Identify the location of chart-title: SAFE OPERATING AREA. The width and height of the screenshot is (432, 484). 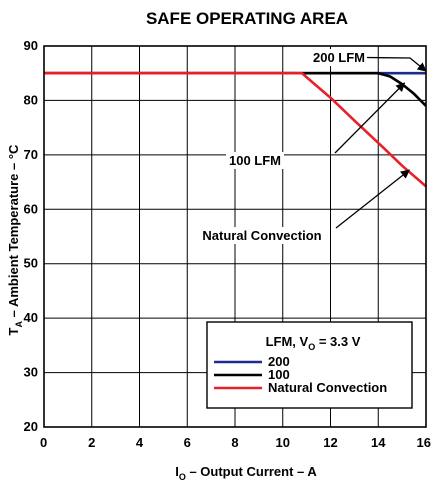
(247, 18).